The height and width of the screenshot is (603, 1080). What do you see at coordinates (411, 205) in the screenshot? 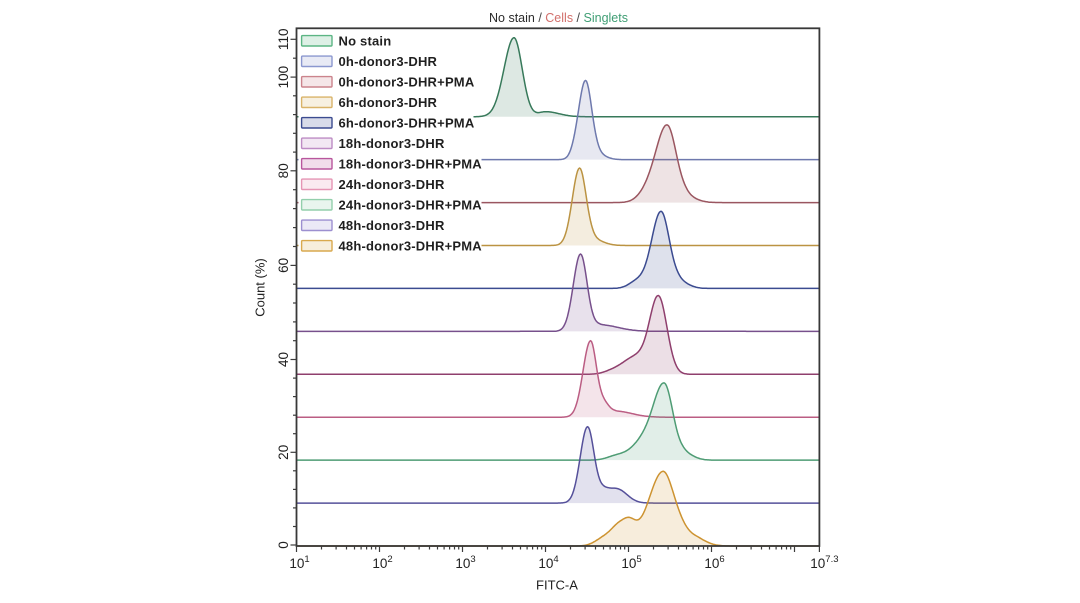
I see `svg-text: 24h-donor3-DHR+PMA` at bounding box center [411, 205].